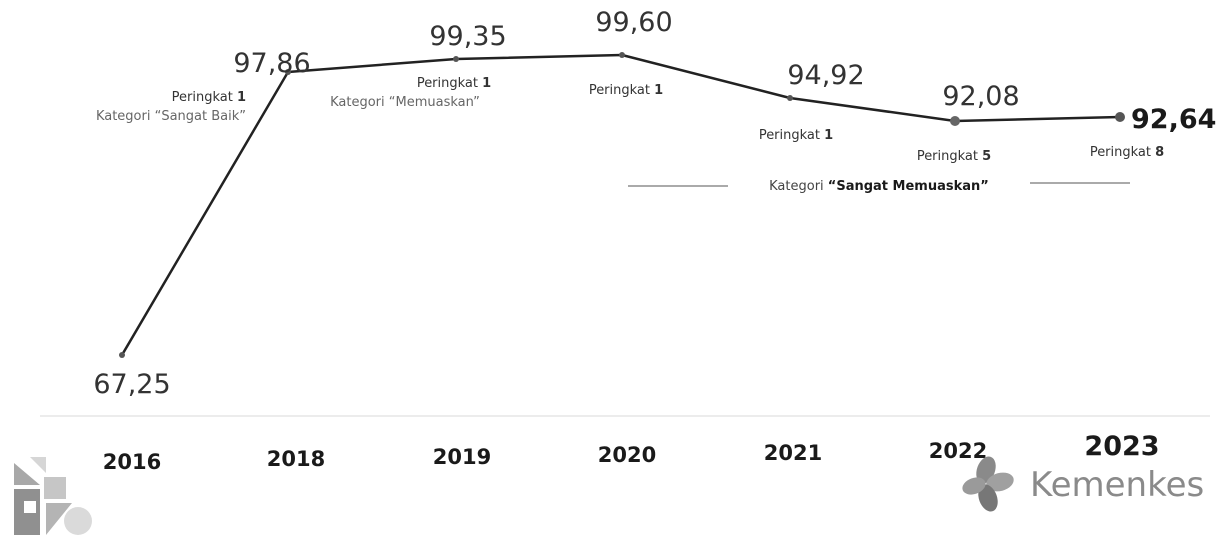  Describe the element at coordinates (627, 455) in the screenshot. I see `x-tick-2020: 2020` at that location.